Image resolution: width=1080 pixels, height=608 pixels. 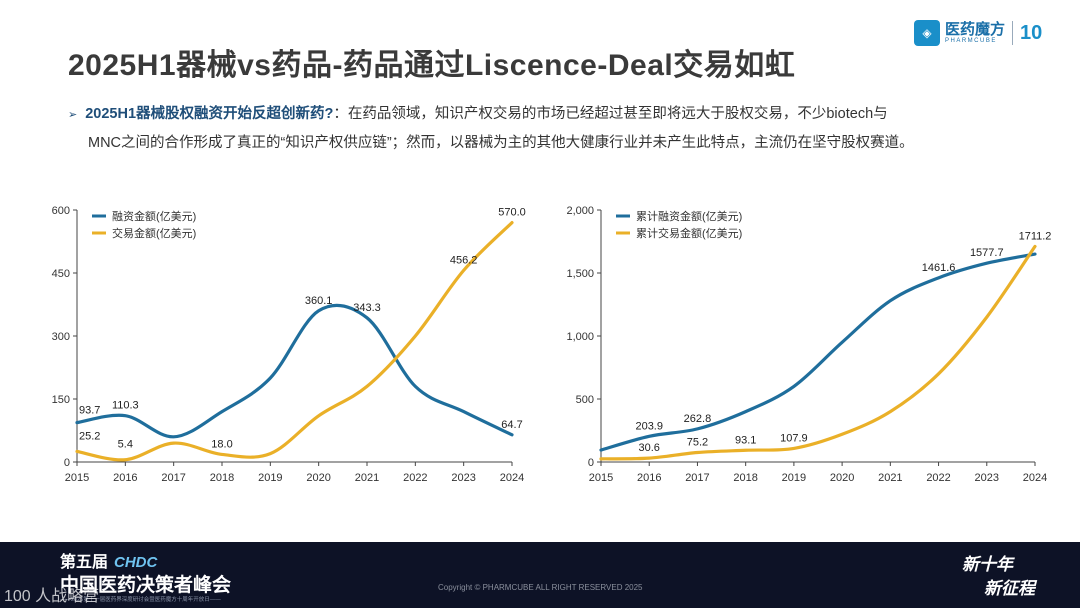 What do you see at coordinates (432, 65) in the screenshot?
I see `page-title: 2025H1器械vs药品-药品通过Liscence-Deal交易如虹` at bounding box center [432, 65].